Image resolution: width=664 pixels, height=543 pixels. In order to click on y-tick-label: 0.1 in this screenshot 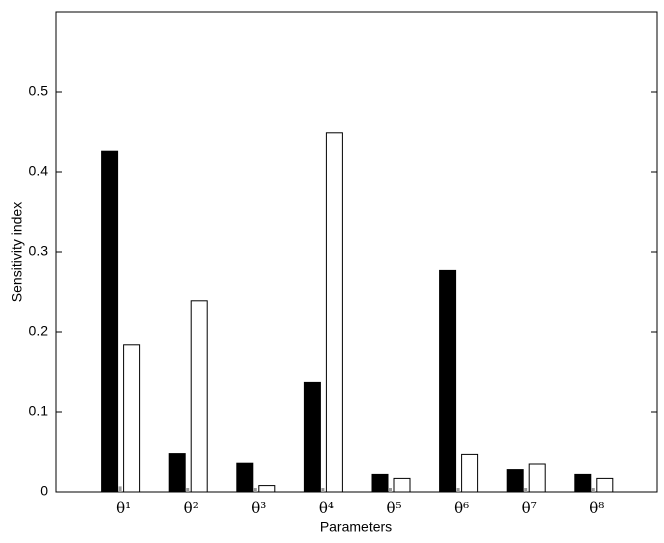, I will do `click(39, 411)`.